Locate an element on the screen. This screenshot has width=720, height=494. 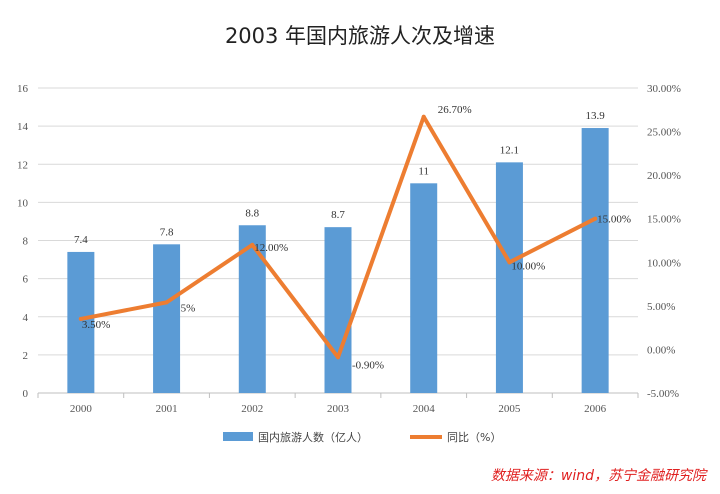
line-value-label: 10.00% is located at coordinates (528, 266).